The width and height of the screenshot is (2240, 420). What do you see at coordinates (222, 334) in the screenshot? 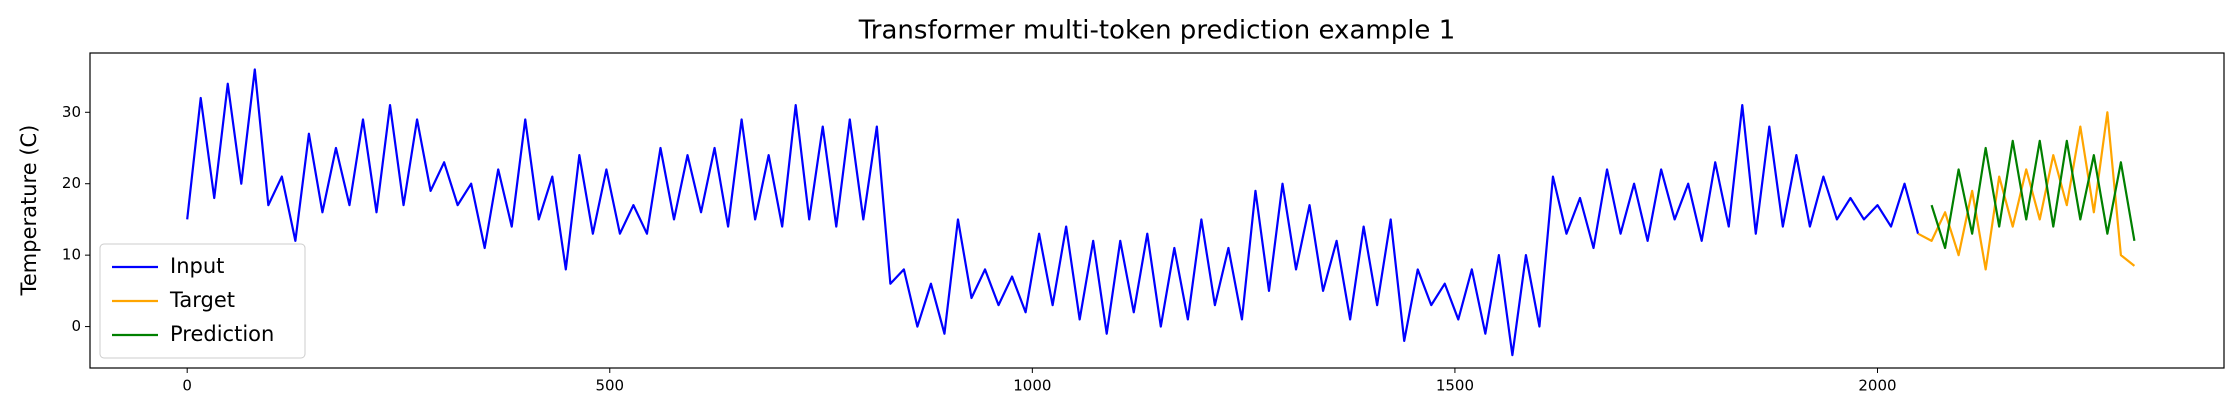
I see `legend-label: Prediction` at bounding box center [222, 334].